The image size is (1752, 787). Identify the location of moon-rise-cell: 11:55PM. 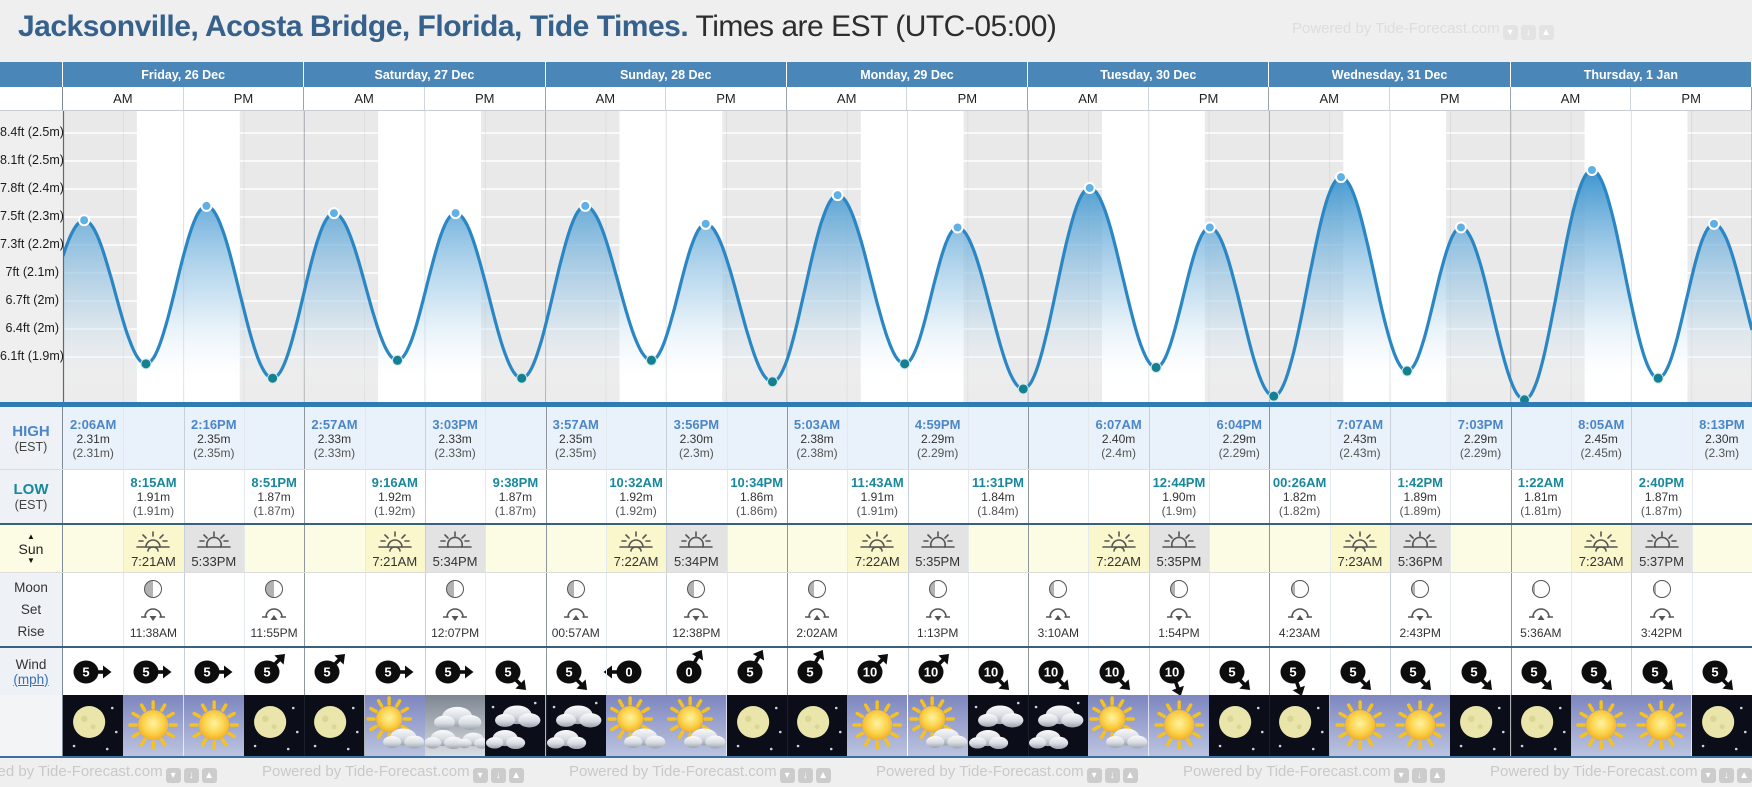
(274, 609).